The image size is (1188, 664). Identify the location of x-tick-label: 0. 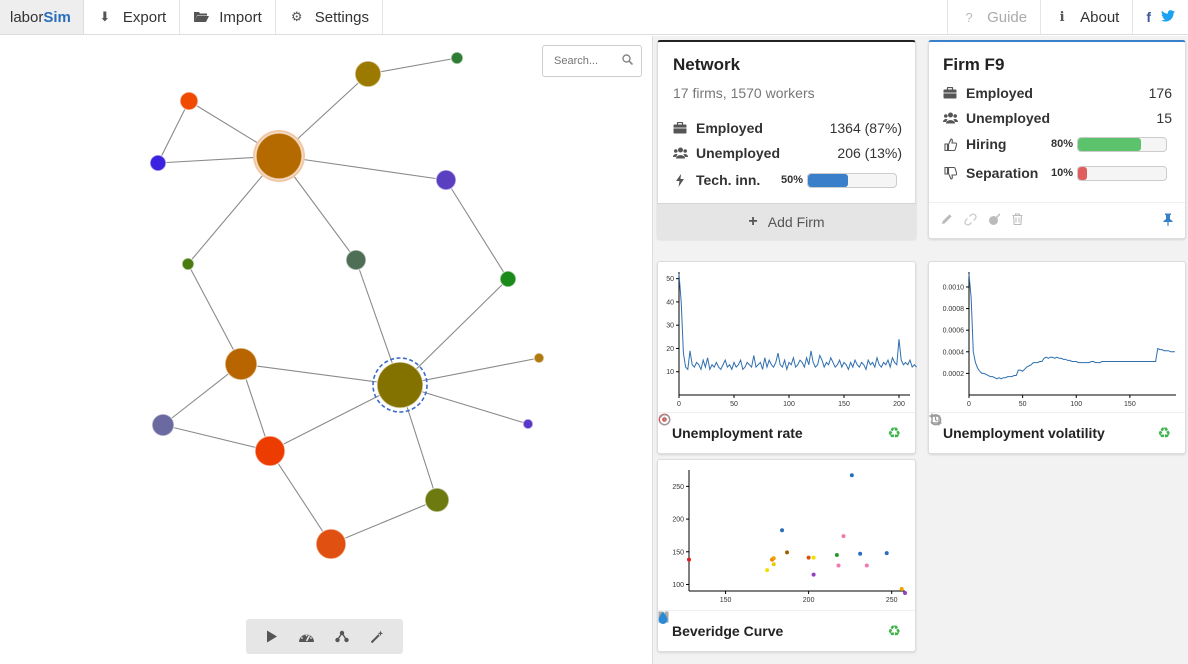
(679, 404).